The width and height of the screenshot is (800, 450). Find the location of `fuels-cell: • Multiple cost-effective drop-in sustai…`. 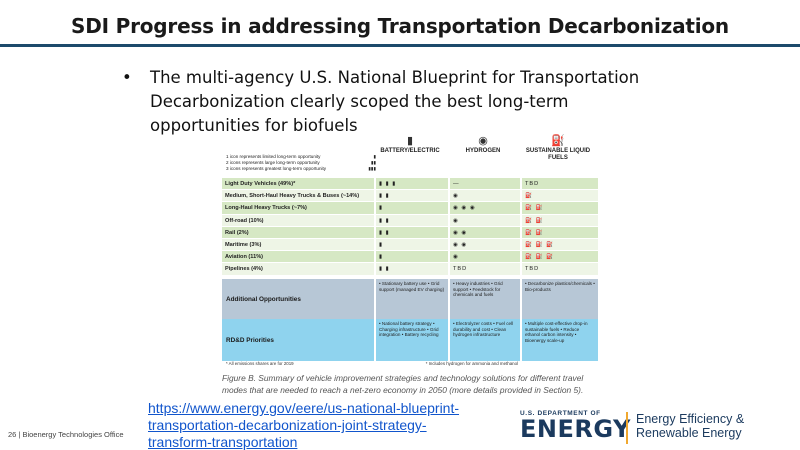

fuels-cell: • Multiple cost-effective drop-in sustai… is located at coordinates (559, 340).